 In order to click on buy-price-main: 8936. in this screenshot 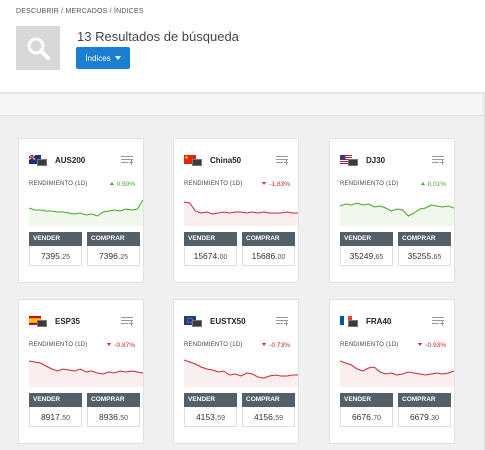, I will do `click(109, 417)`.